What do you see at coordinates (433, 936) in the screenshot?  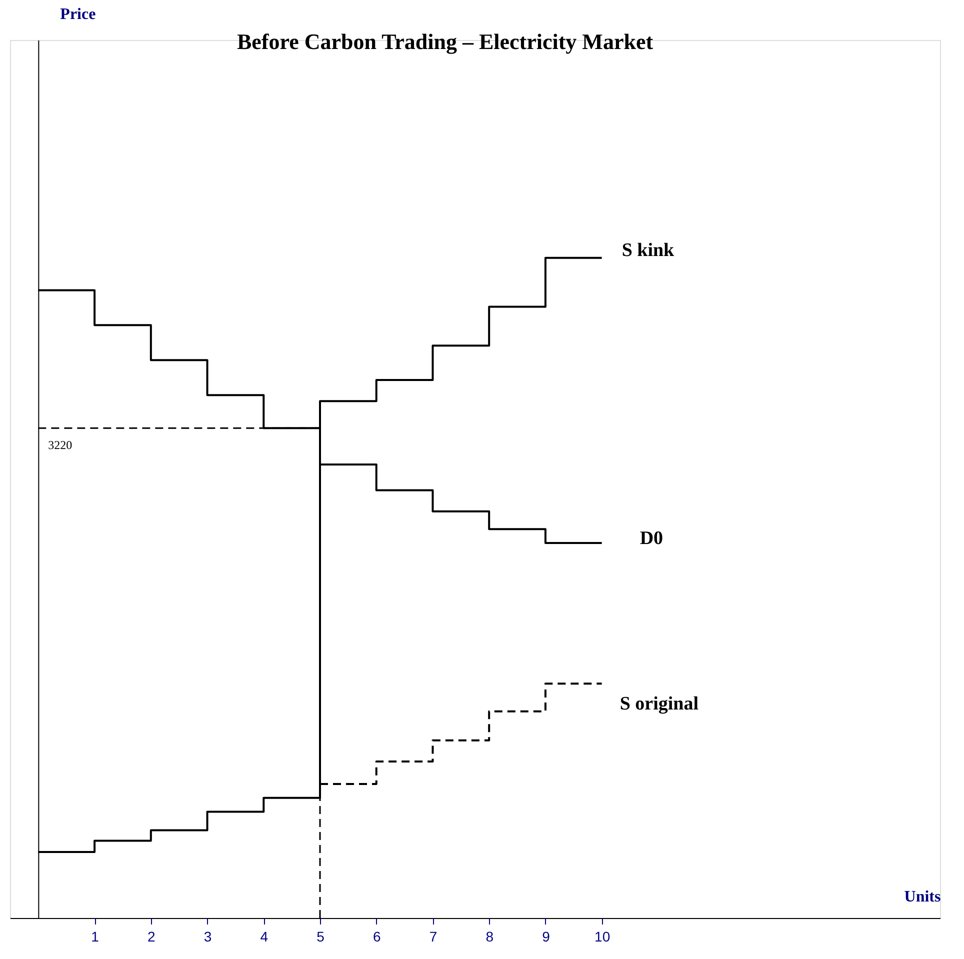 I see `x-tick-label: 7` at bounding box center [433, 936].